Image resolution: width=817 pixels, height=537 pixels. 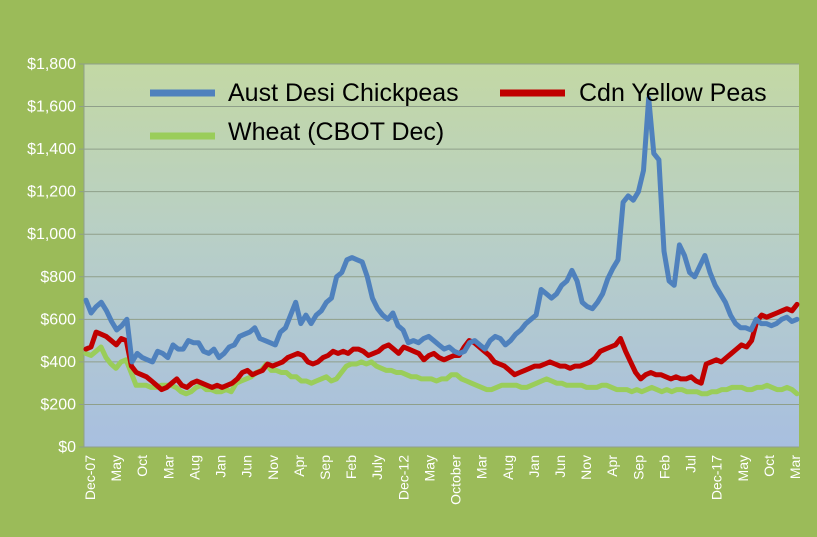 I want to click on legend-label-wheat: Wheat (CBOT Dec), so click(x=336, y=132).